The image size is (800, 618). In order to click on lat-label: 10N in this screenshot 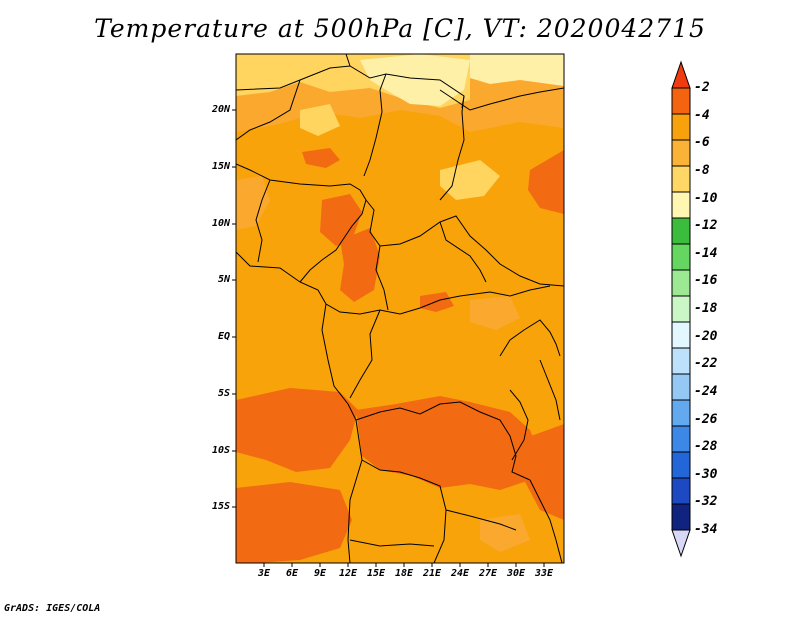, I will do `click(220, 223)`.